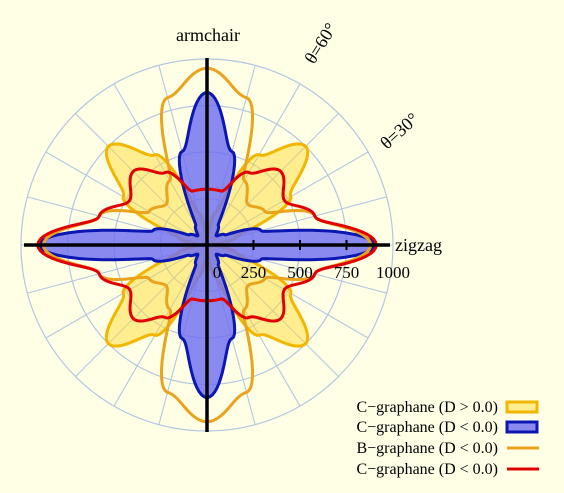  I want to click on y-axis-label: armchair, so click(208, 35).